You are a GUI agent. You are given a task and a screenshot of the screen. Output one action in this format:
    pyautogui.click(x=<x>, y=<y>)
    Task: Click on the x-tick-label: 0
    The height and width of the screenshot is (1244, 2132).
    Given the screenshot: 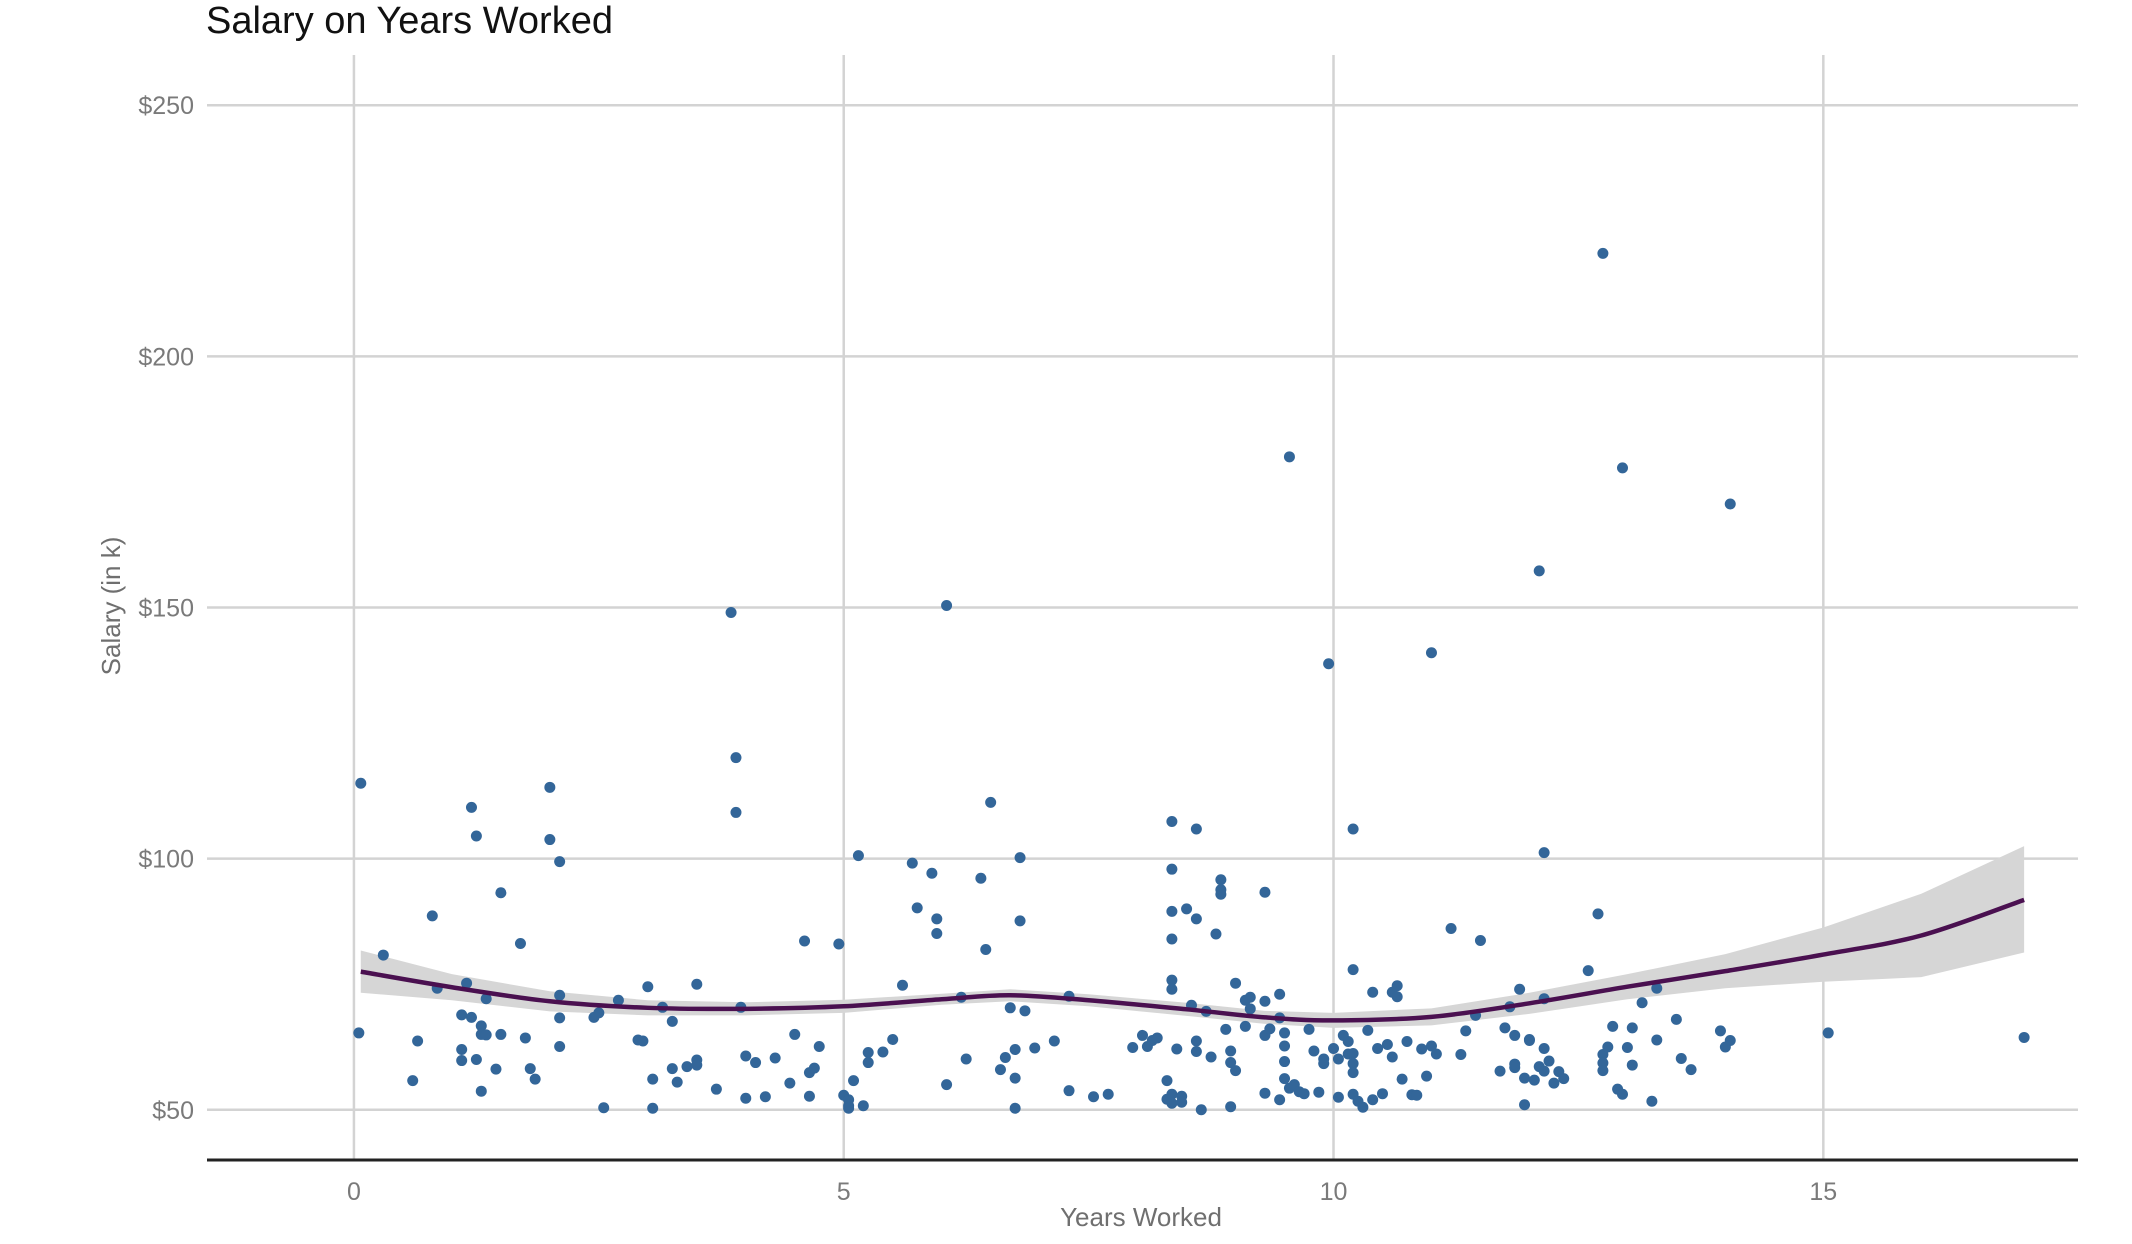 What is the action you would take?
    pyautogui.click(x=354, y=1192)
    